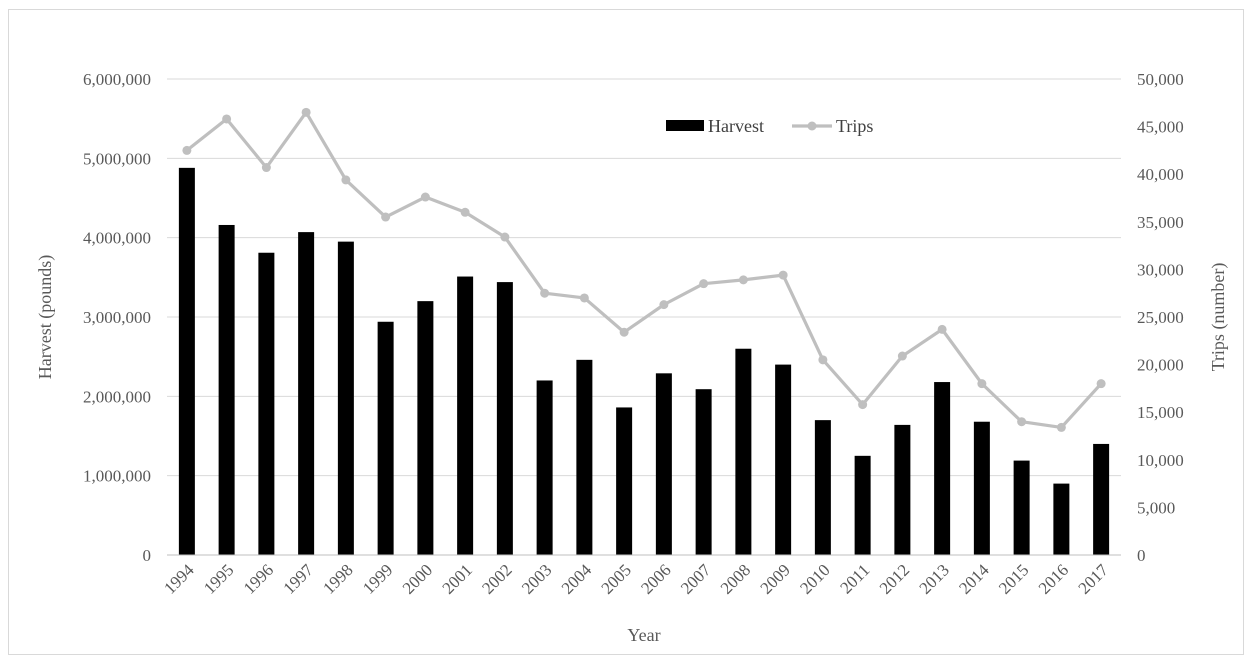 The width and height of the screenshot is (1253, 664). What do you see at coordinates (179, 579) in the screenshot?
I see `x-tick-label: 1994` at bounding box center [179, 579].